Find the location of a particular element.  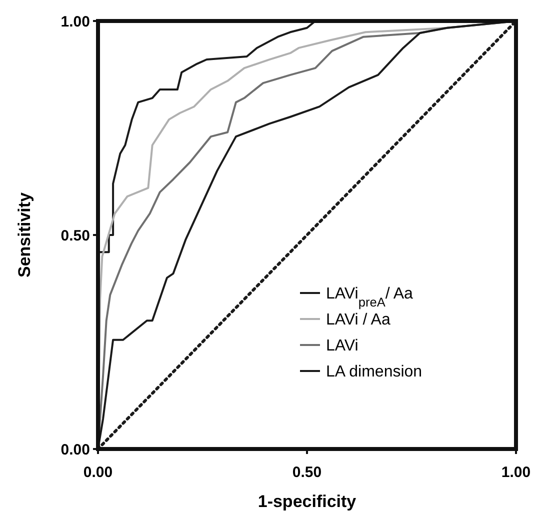

y-axis-title: Sensitivity is located at coordinates (24, 235).